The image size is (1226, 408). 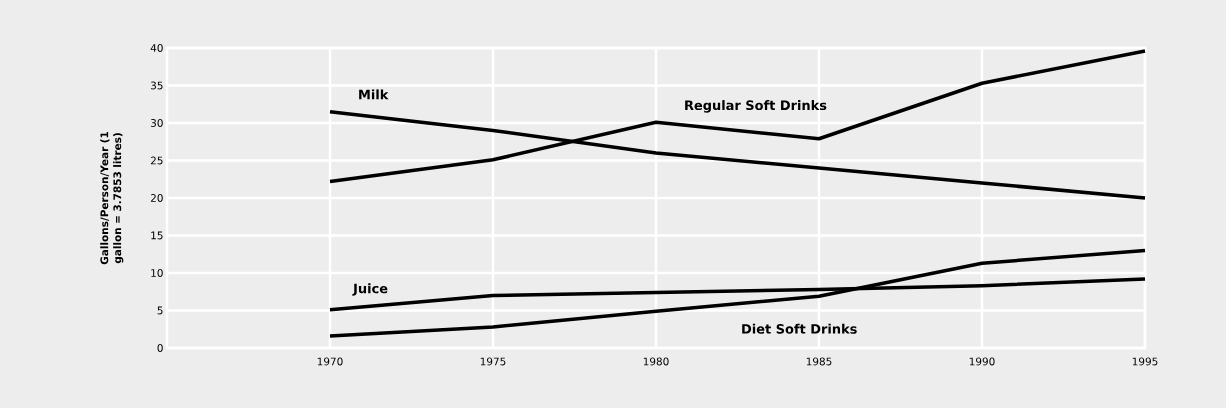 What do you see at coordinates (1145, 361) in the screenshot?
I see `x-tick-label: 1995` at bounding box center [1145, 361].